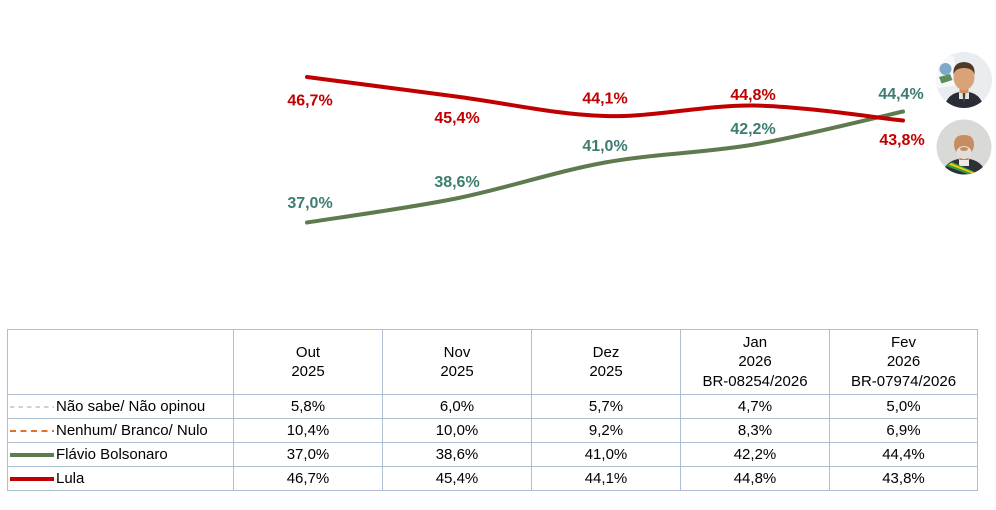 This screenshot has height=510, width=996. What do you see at coordinates (755, 381) in the screenshot?
I see `header-line: BR-08254/2026` at bounding box center [755, 381].